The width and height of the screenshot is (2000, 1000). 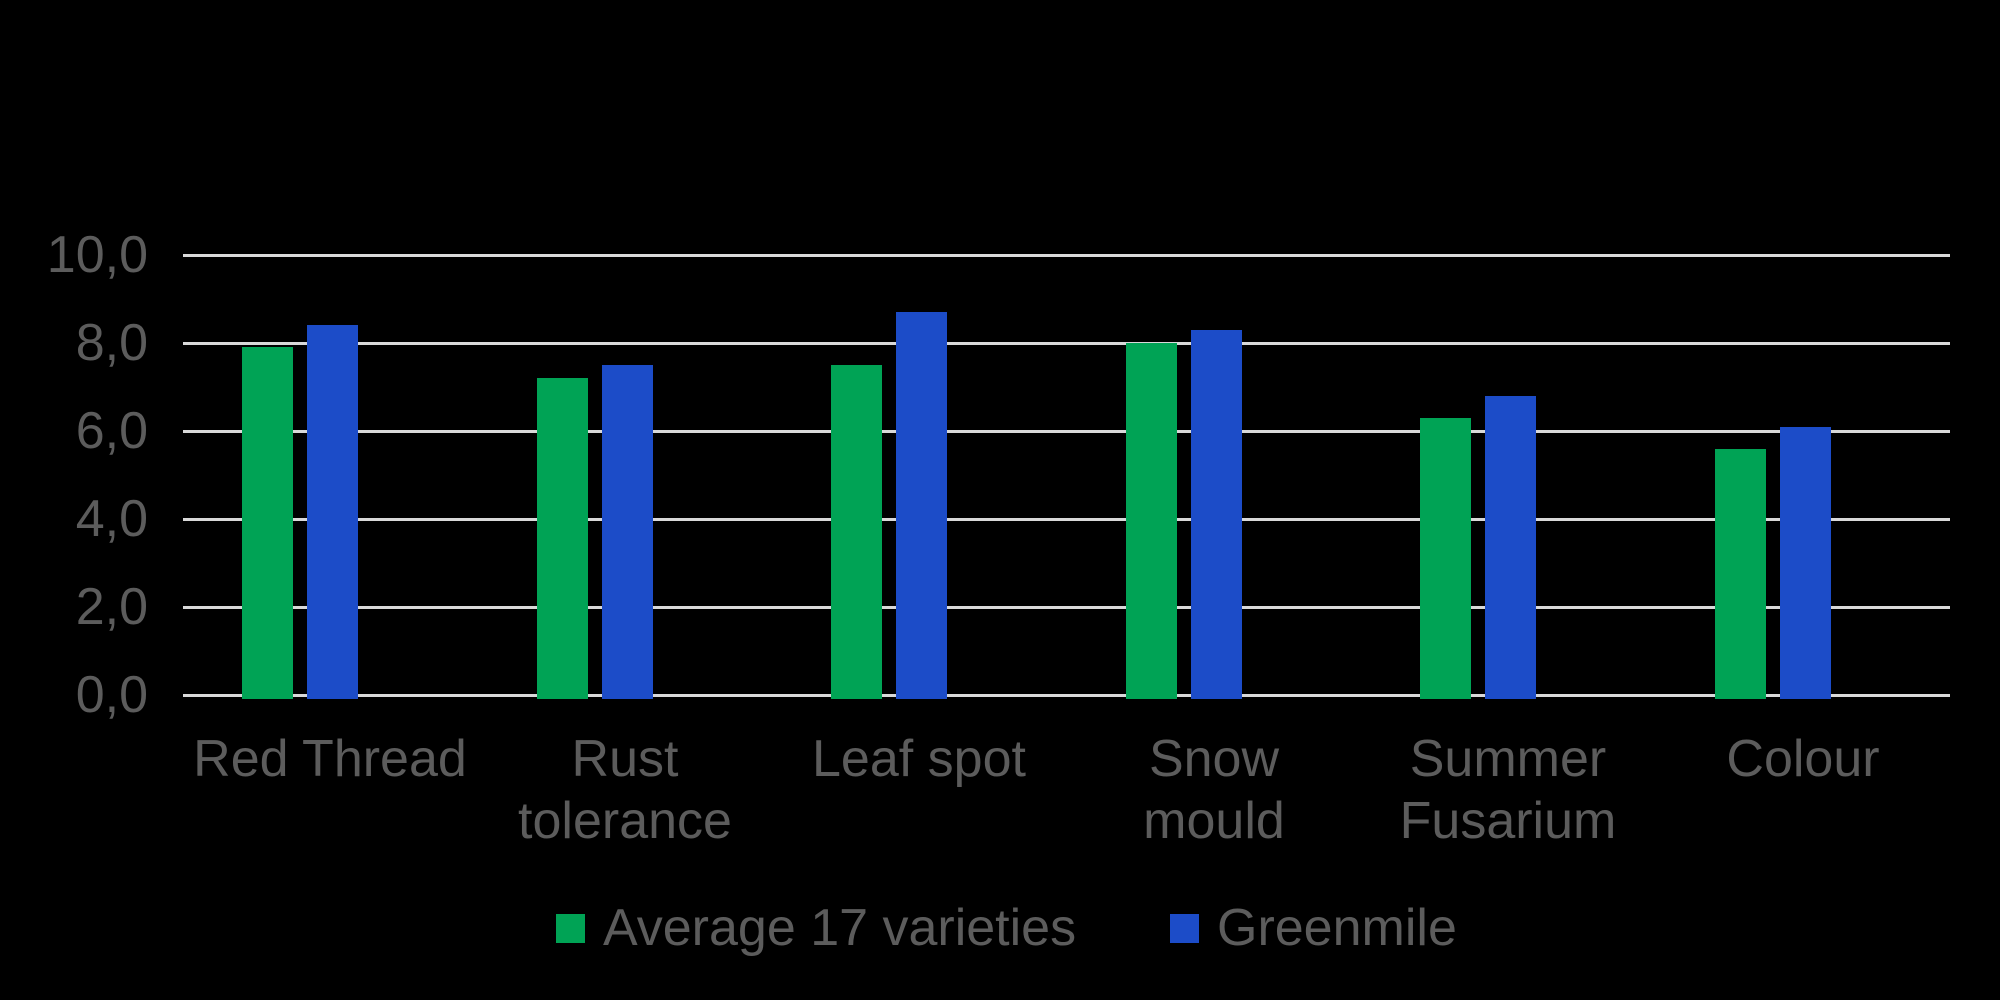 What do you see at coordinates (1066, 519) in the screenshot?
I see `gridline-4,0` at bounding box center [1066, 519].